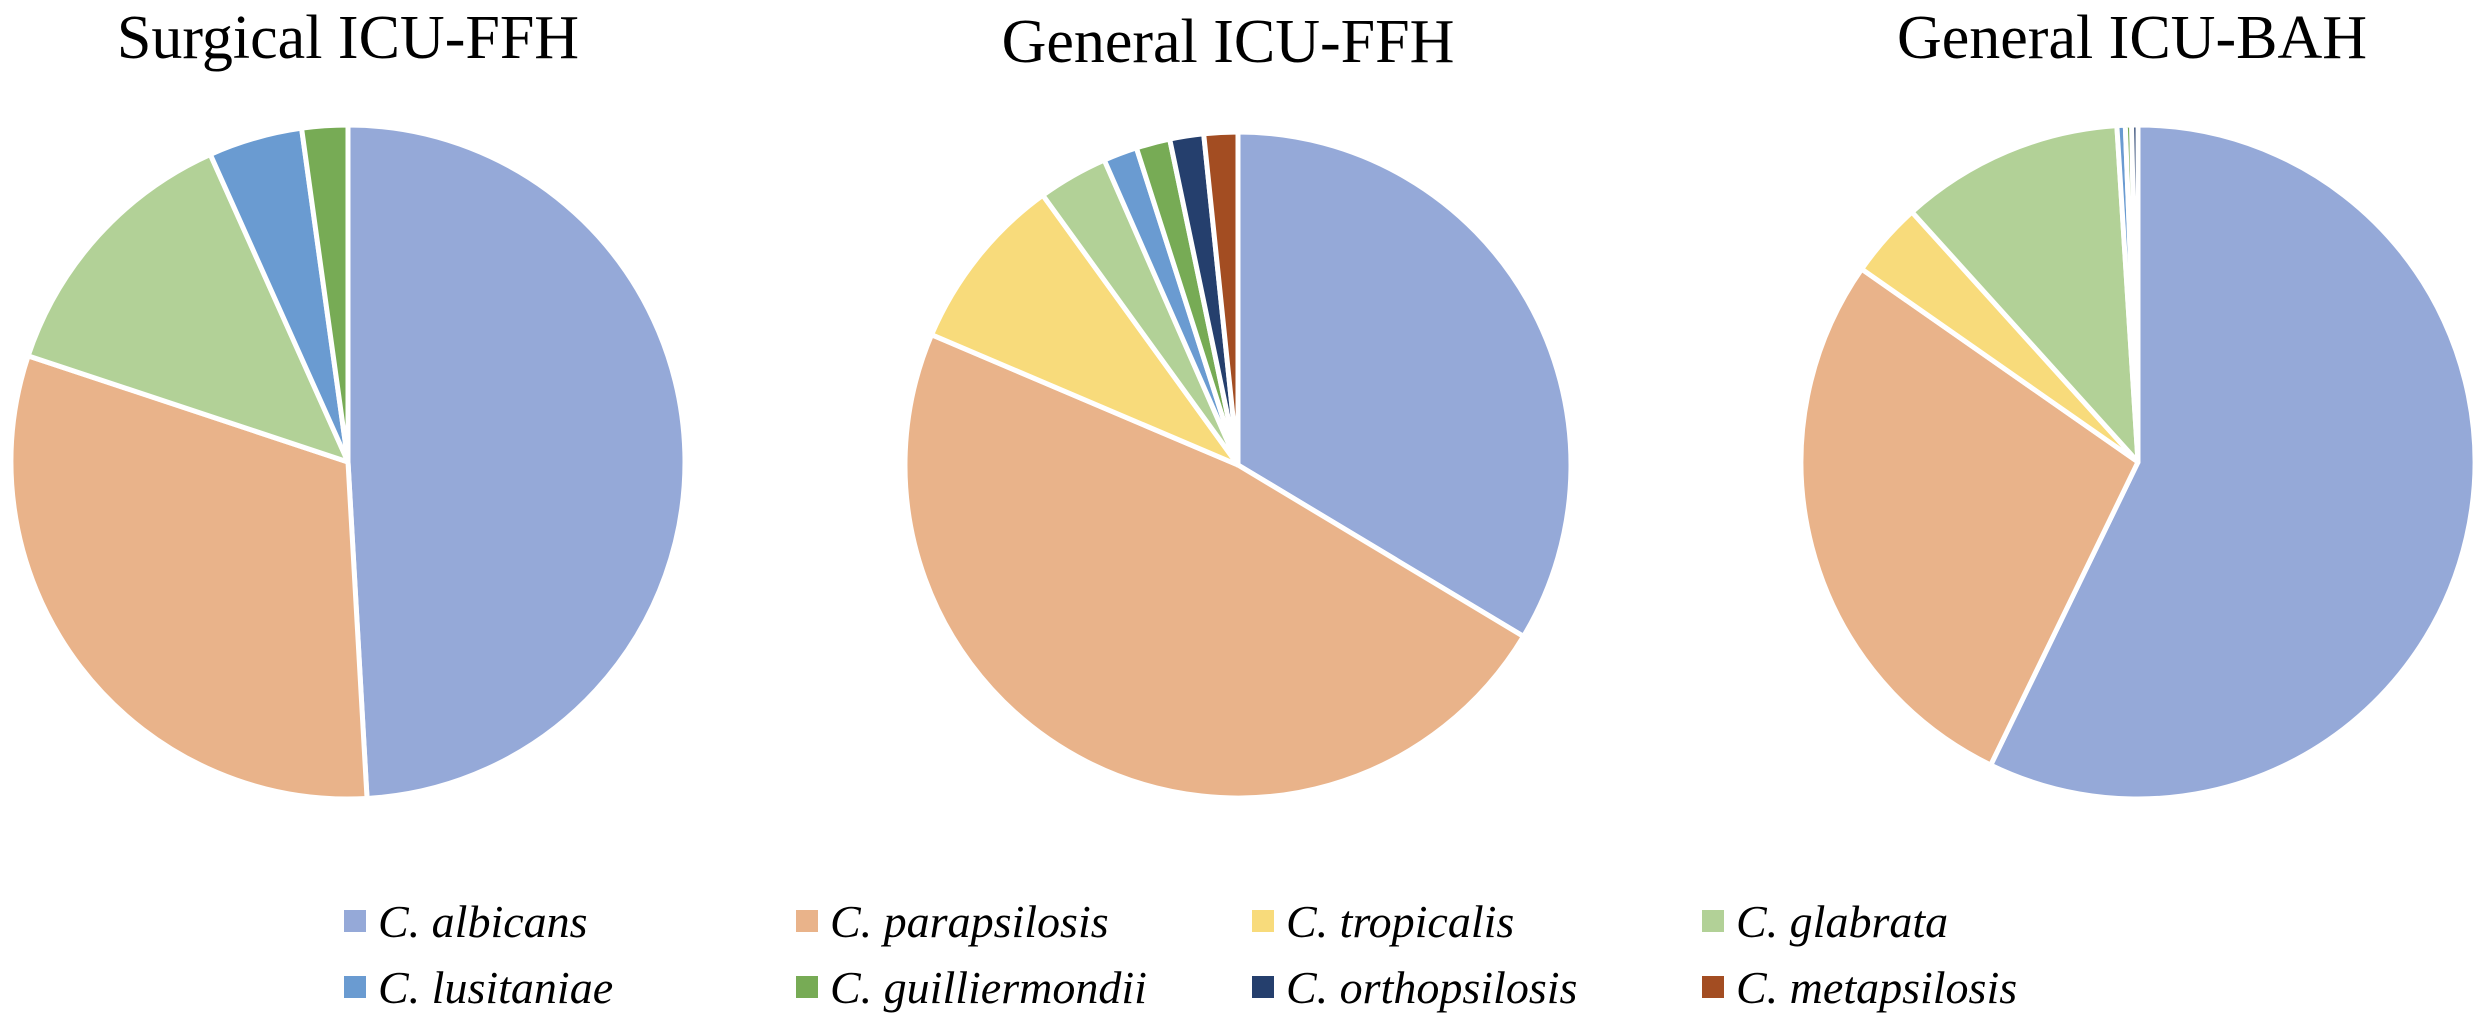  What do you see at coordinates (1713, 921) in the screenshot?
I see `legend-swatch-c-glabrata` at bounding box center [1713, 921].